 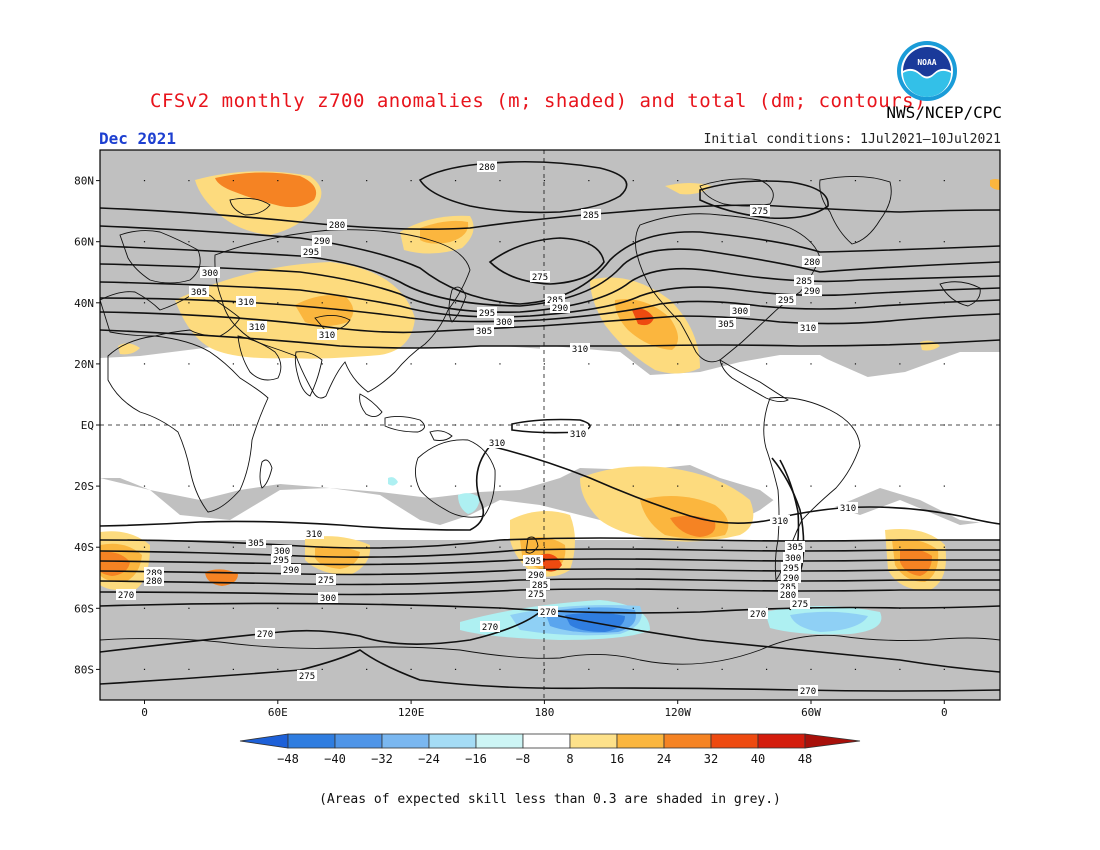 I want to click on svg-text: NOAA, so click(x=926, y=62).